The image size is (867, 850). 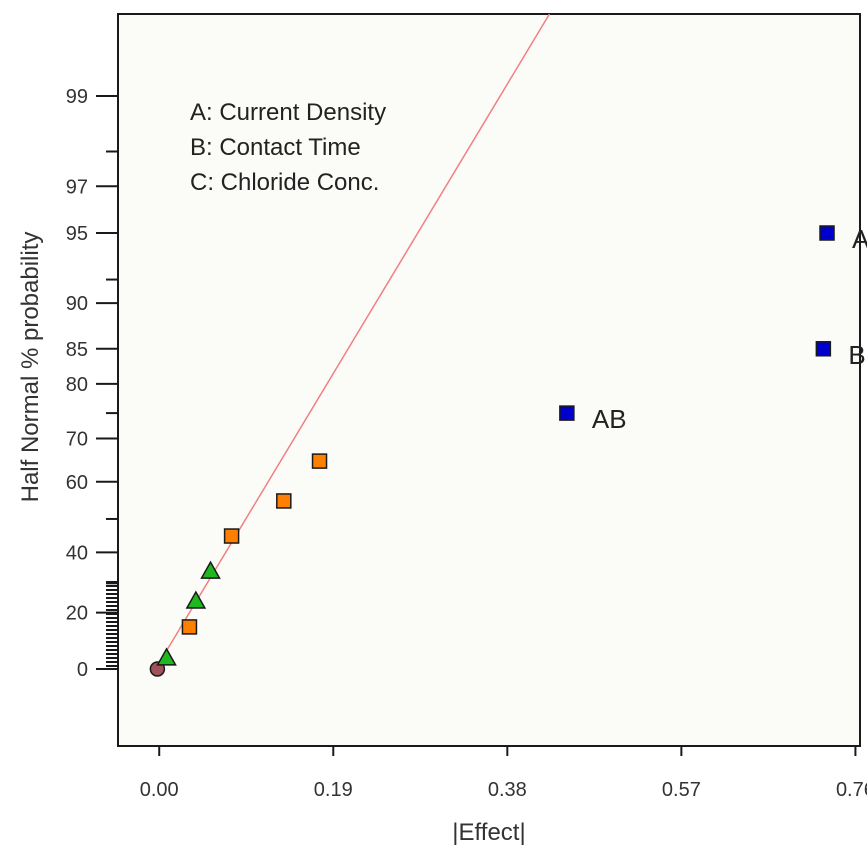 I want to click on y-tick-label: 95, so click(x=77, y=234).